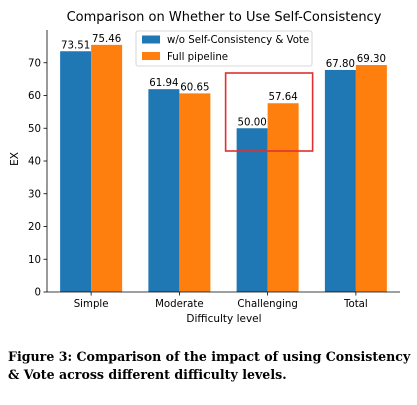  What do you see at coordinates (197, 57) in the screenshot?
I see `legend-label-1: Full pipeline` at bounding box center [197, 57].